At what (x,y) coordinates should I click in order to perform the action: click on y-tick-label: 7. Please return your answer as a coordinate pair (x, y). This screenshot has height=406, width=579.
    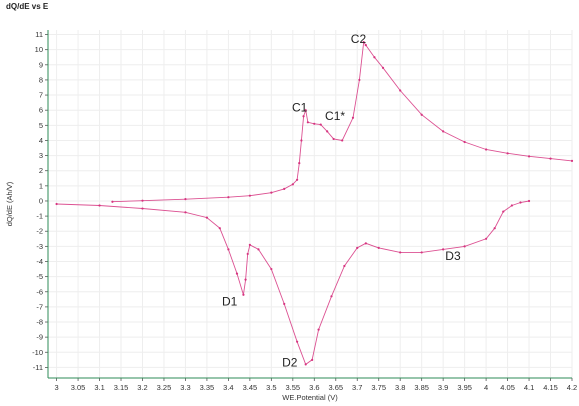
    Looking at the image, I should click on (41, 95).